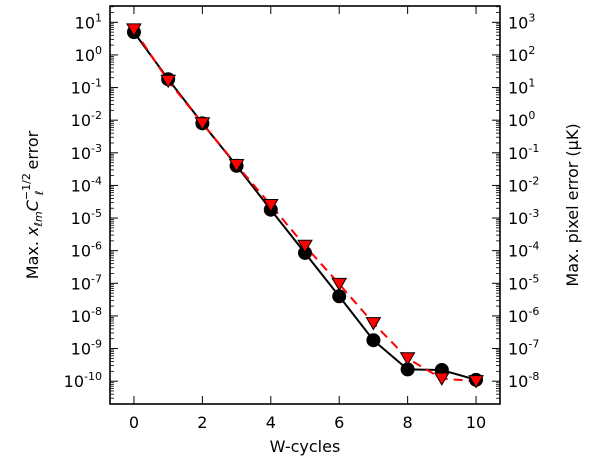 This screenshot has width=594, height=460. What do you see at coordinates (271, 422) in the screenshot?
I see `x-tick-label: 4` at bounding box center [271, 422].